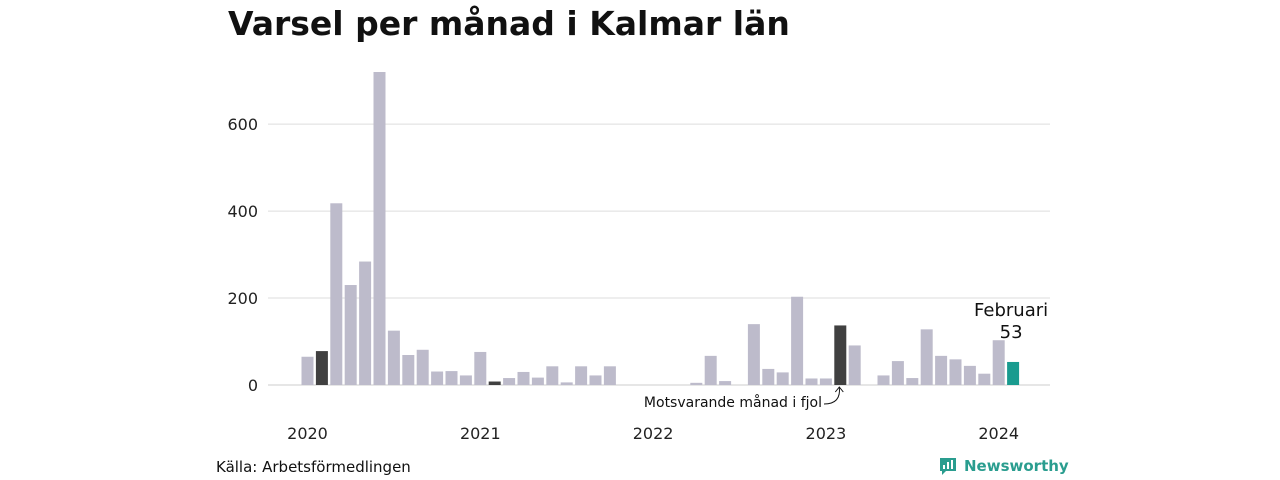  I want to click on brand-name: Newsworthy, so click(1016, 466).